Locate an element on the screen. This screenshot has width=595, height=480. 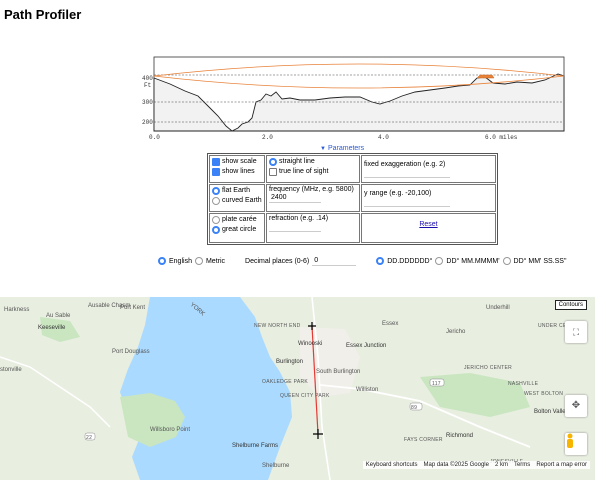
fresnel-zone-top is located at coordinates (359, 70).